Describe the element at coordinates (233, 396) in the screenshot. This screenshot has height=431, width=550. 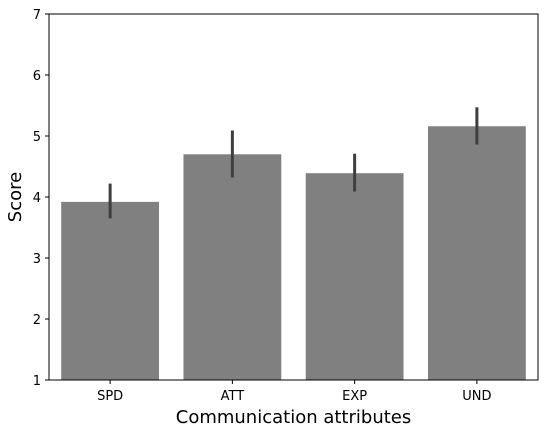
I see `x-tick-label: ATT` at that location.